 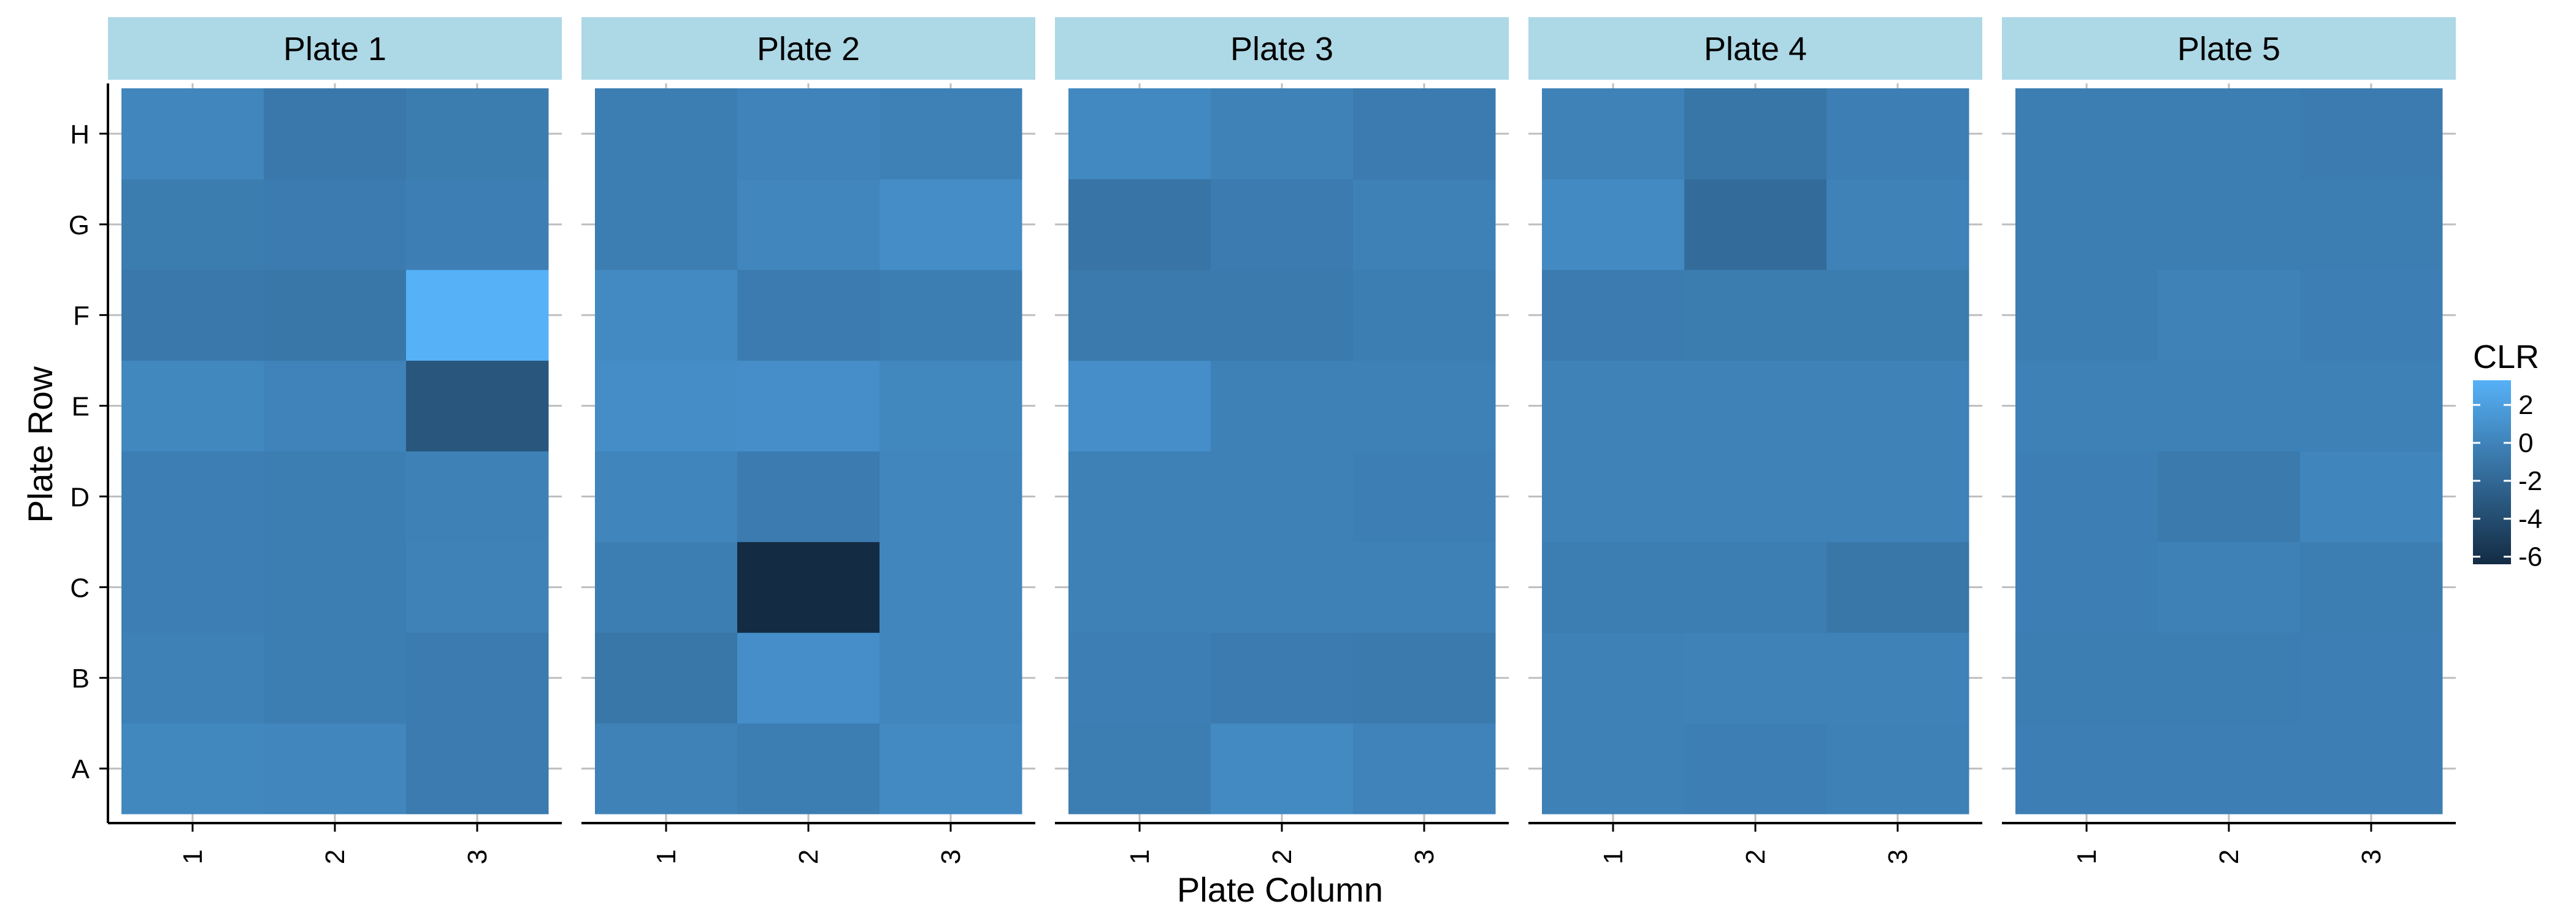 What do you see at coordinates (2506, 357) in the screenshot?
I see `legend-title: CLR` at bounding box center [2506, 357].